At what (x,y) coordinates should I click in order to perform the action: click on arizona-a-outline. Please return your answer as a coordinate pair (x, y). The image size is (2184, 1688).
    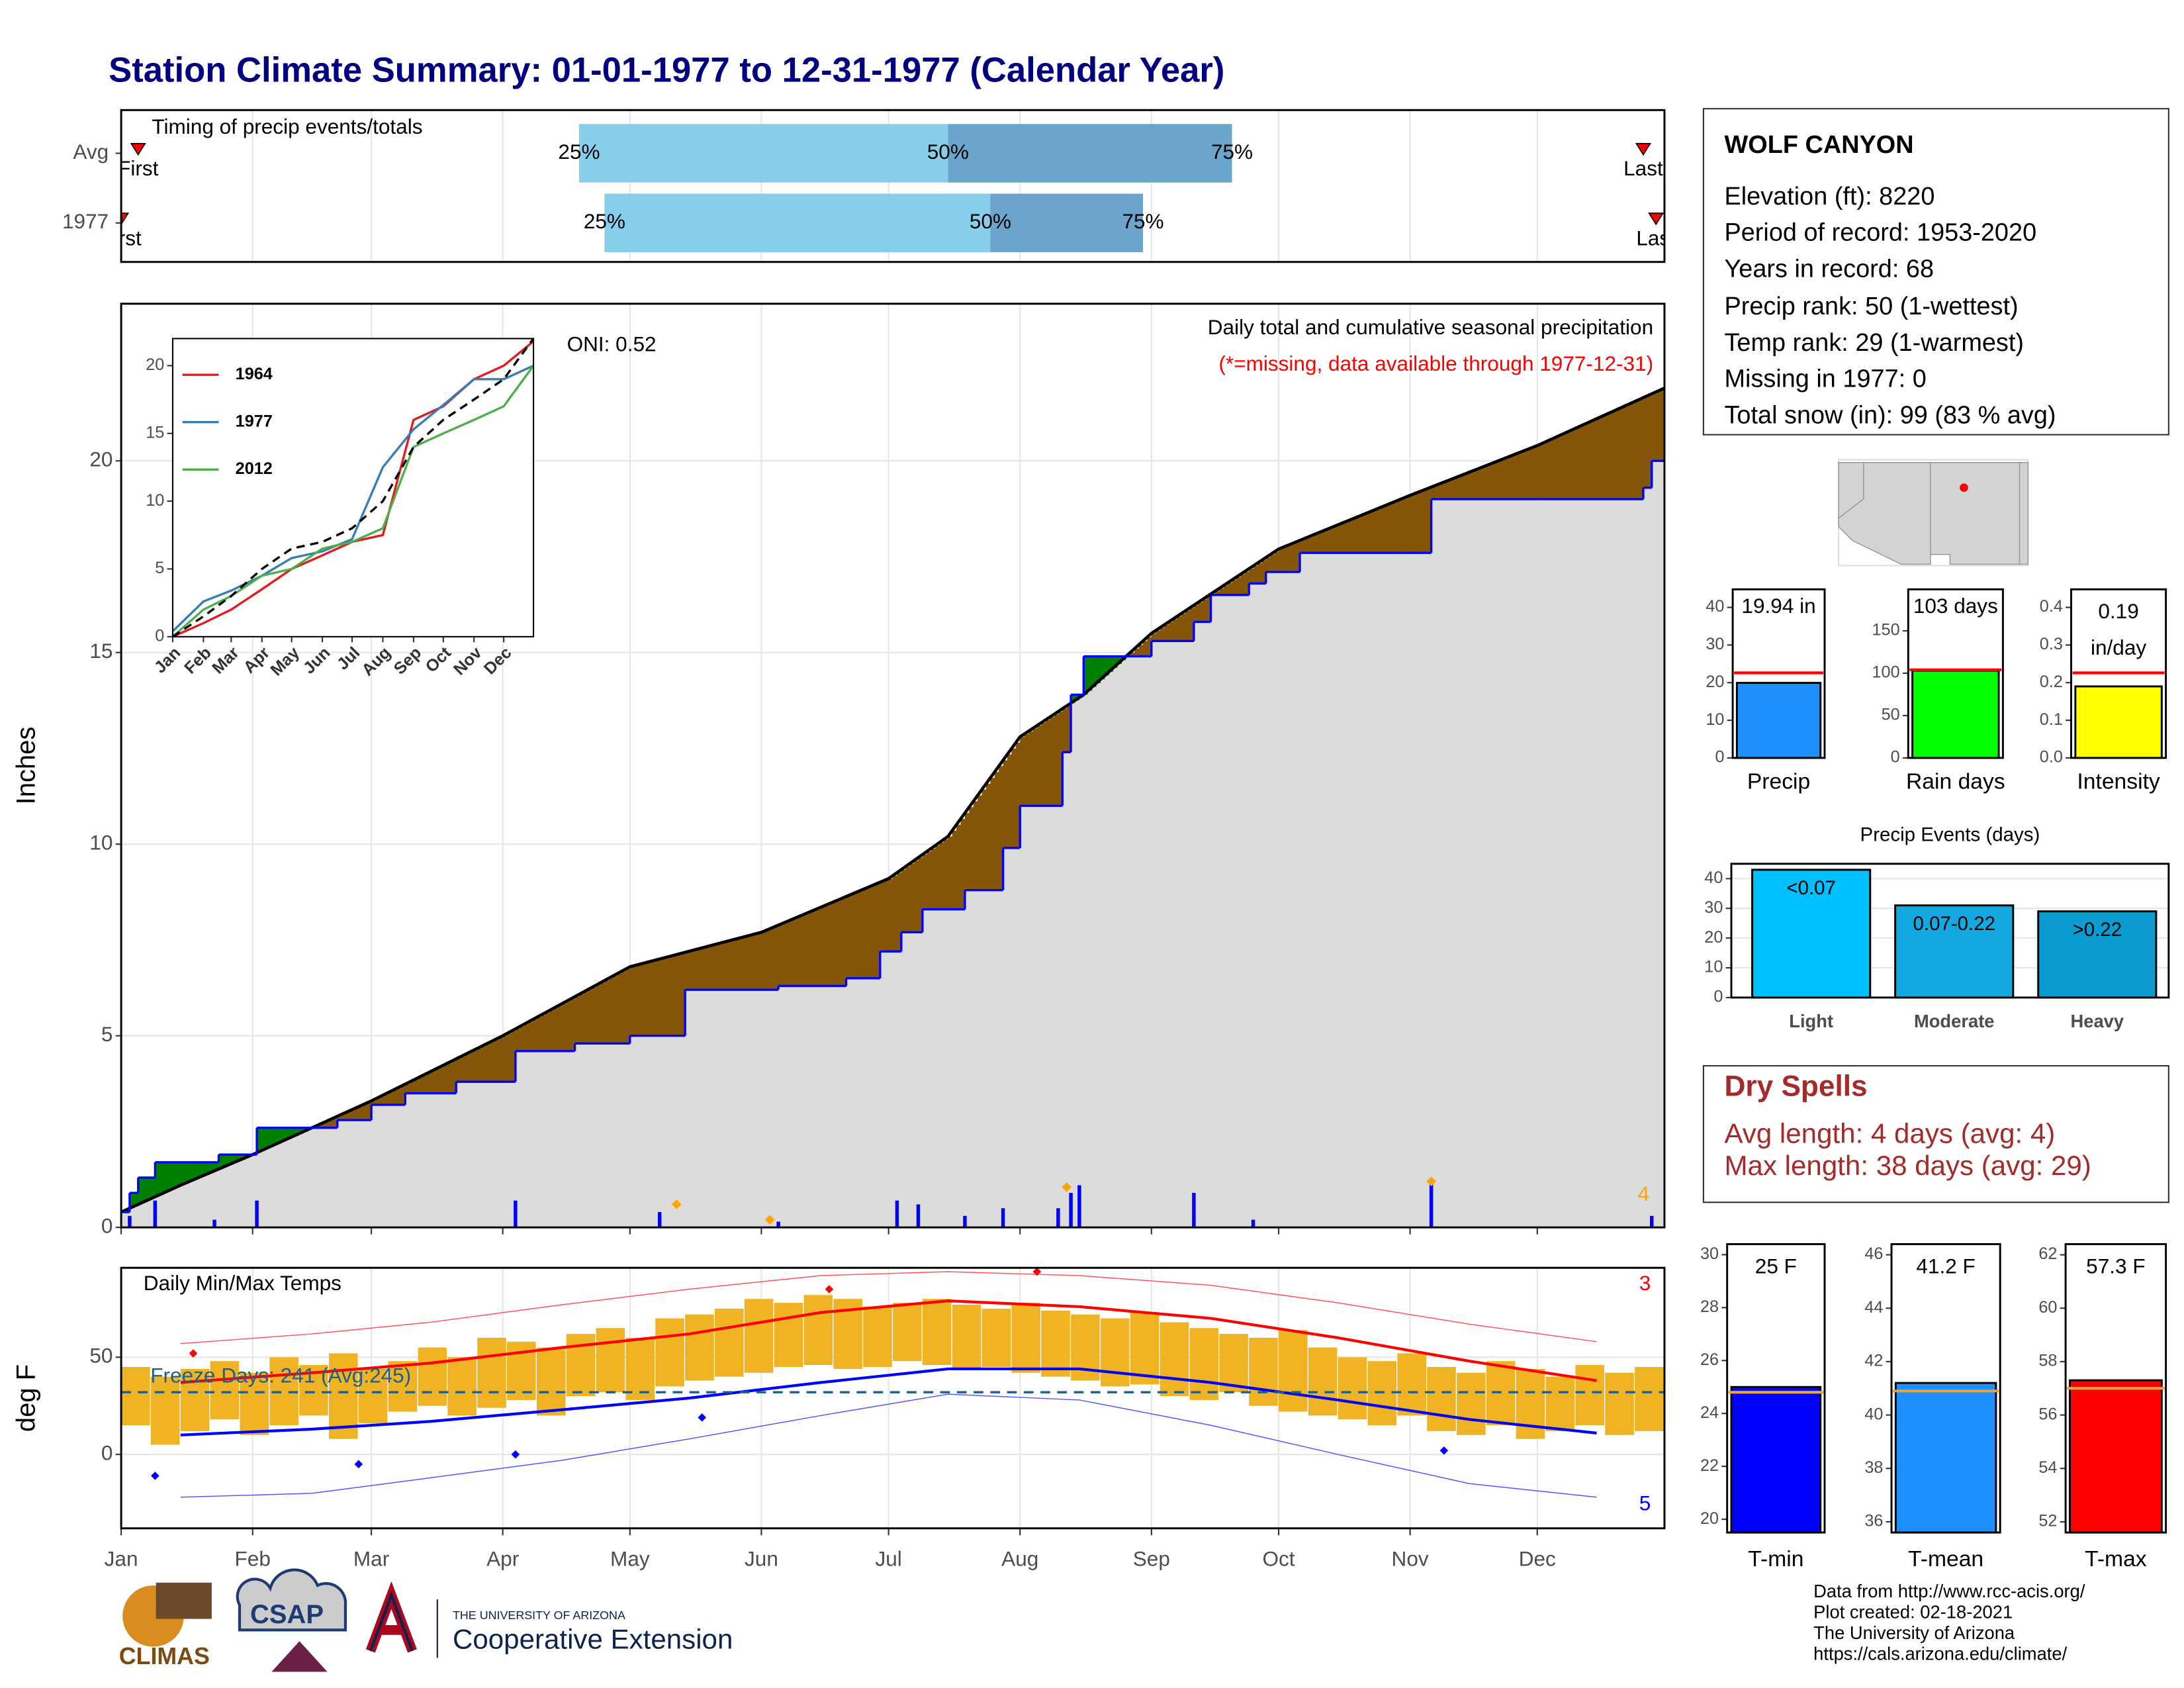
    Looking at the image, I should click on (392, 1621).